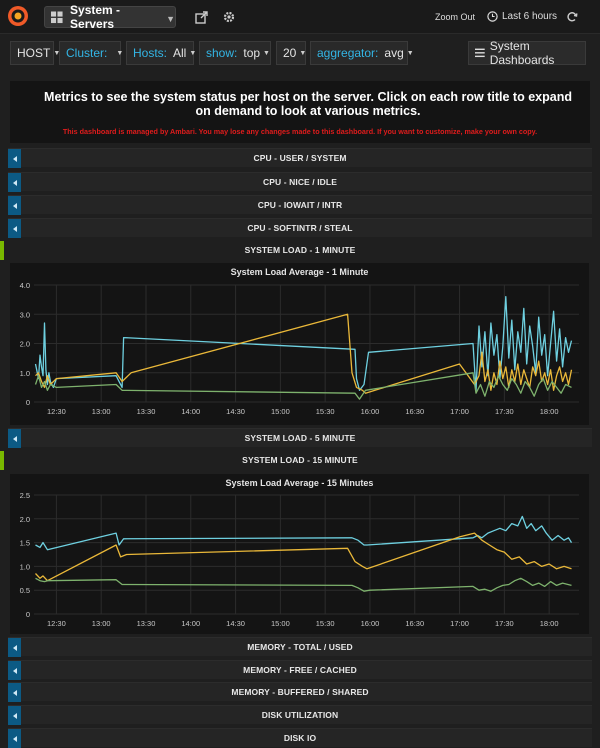 This screenshot has height=748, width=600. I want to click on row-cpu-nice-idle: CPU - NICE / IDLE, so click(300, 182).